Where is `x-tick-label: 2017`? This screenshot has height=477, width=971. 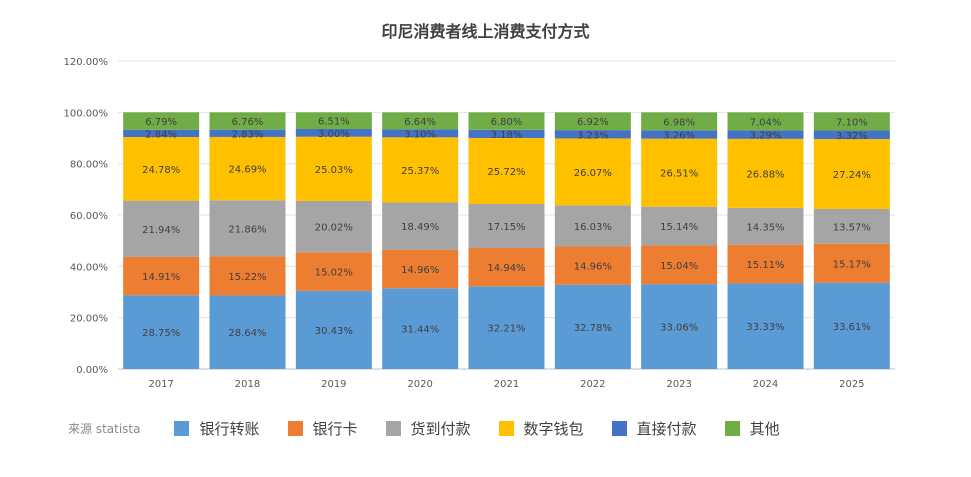 x-tick-label: 2017 is located at coordinates (160, 384).